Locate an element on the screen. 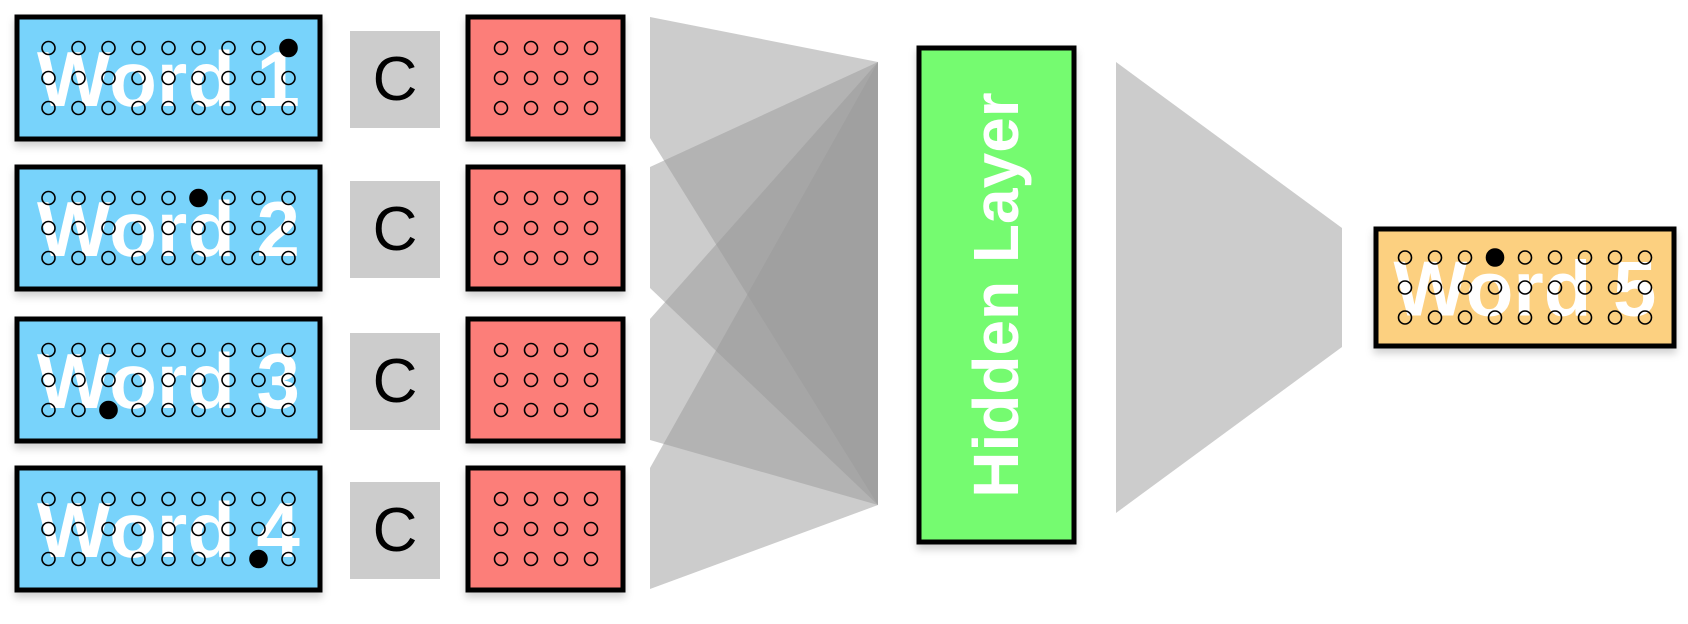 The height and width of the screenshot is (624, 1688). word-embeddings is located at coordinates (545, 303).